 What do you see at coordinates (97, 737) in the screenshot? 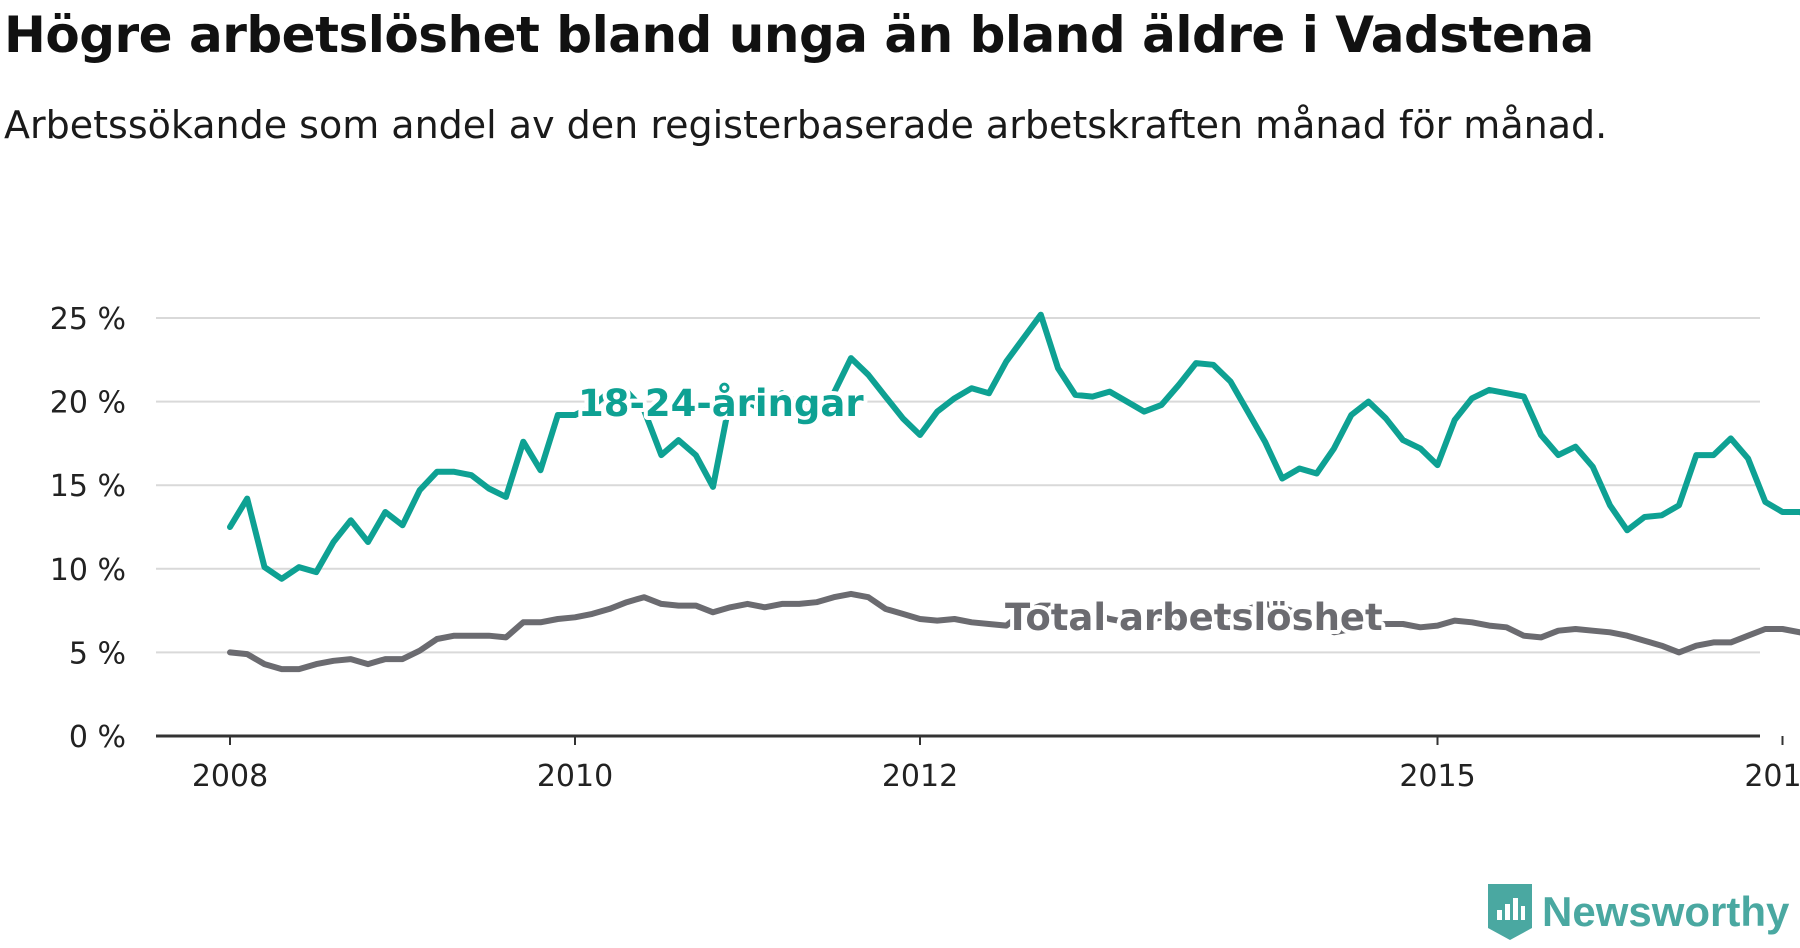
I see `y-tick-label: 0 %` at bounding box center [97, 737].